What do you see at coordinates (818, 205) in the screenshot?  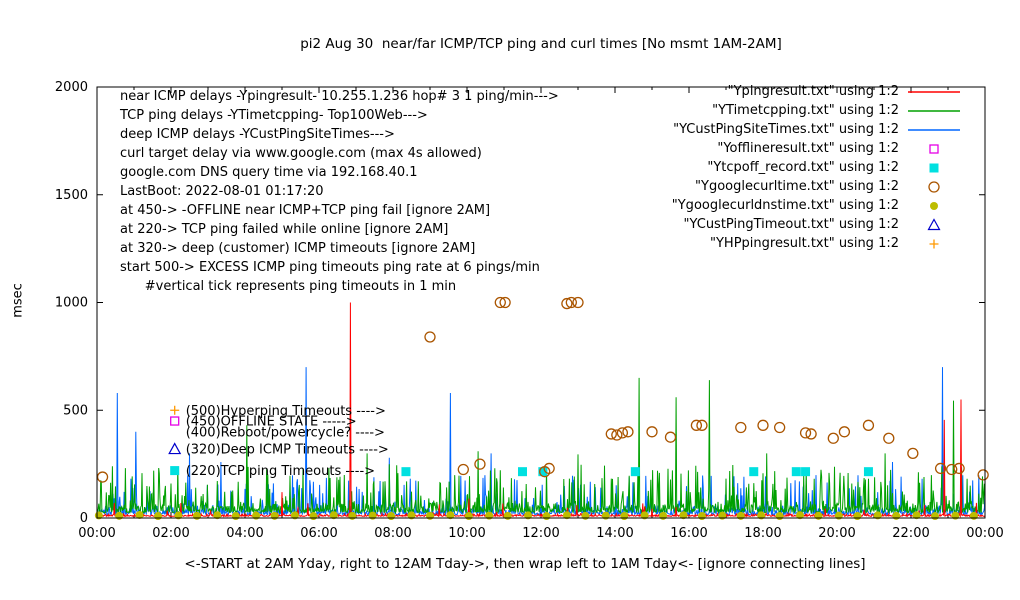 I see `legend-entry: "Ygooglecurldnstime.txt" using 1:2` at bounding box center [818, 205].